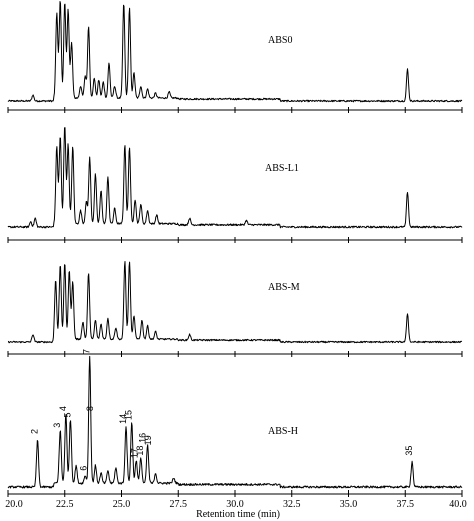 The width and height of the screenshot is (474, 521). What do you see at coordinates (90, 408) in the screenshot?
I see `peak-label: 8` at bounding box center [90, 408].